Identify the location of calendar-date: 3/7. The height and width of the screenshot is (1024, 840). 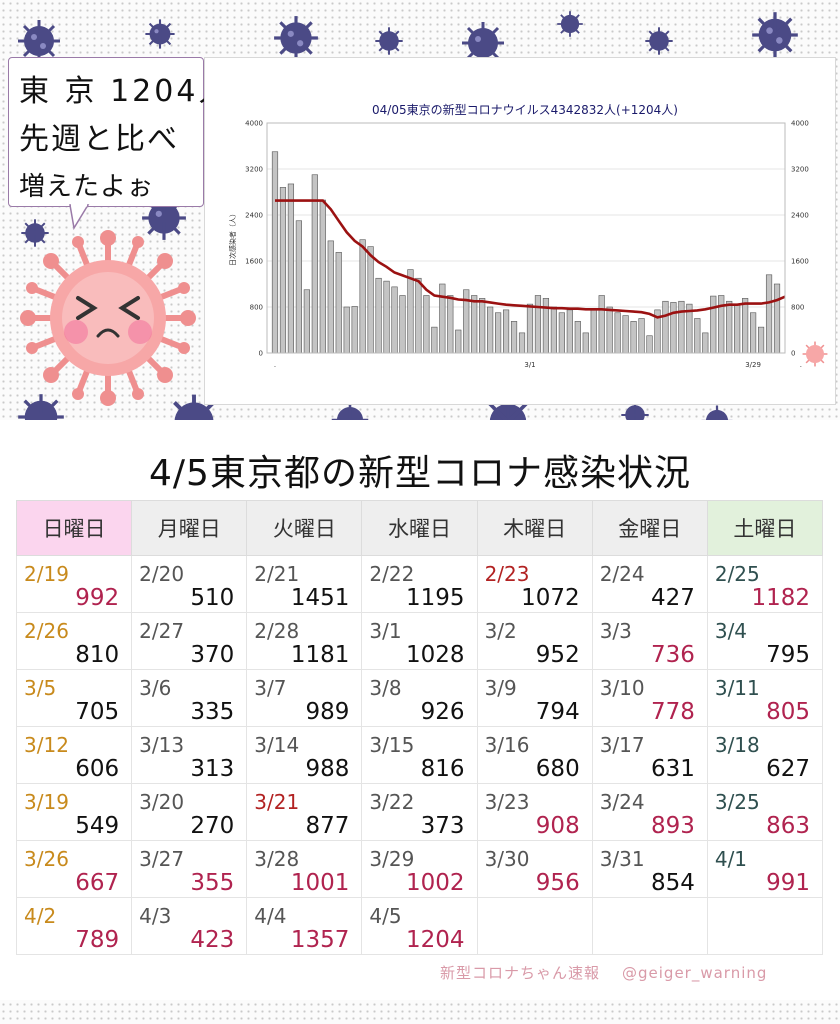
(270, 688).